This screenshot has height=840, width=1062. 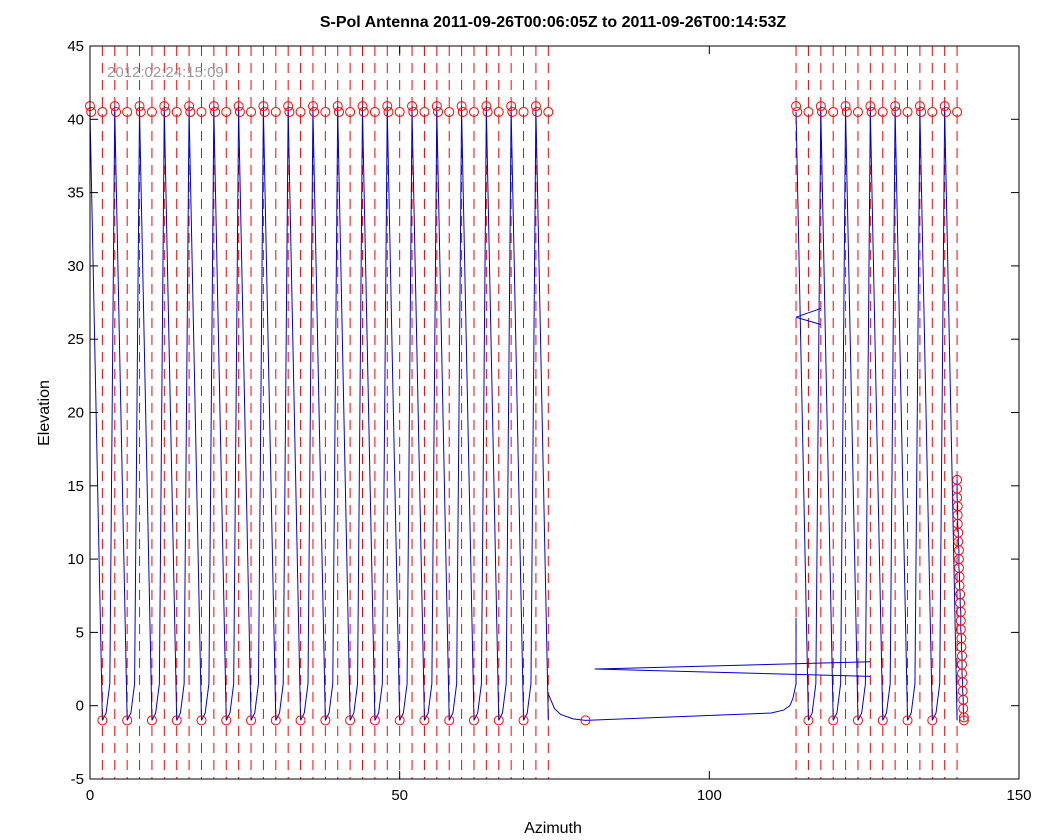 What do you see at coordinates (808, 312) in the screenshot?
I see `antenna-stray-line` at bounding box center [808, 312].